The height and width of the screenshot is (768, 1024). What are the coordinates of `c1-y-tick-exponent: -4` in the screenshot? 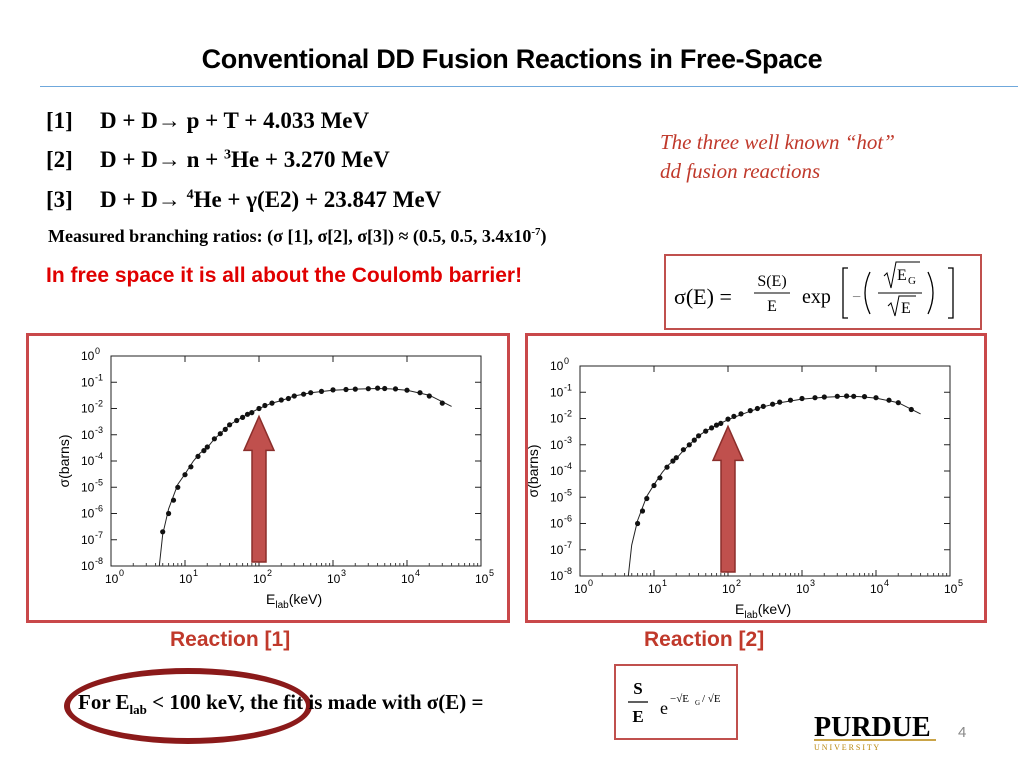 It's located at (568, 466).